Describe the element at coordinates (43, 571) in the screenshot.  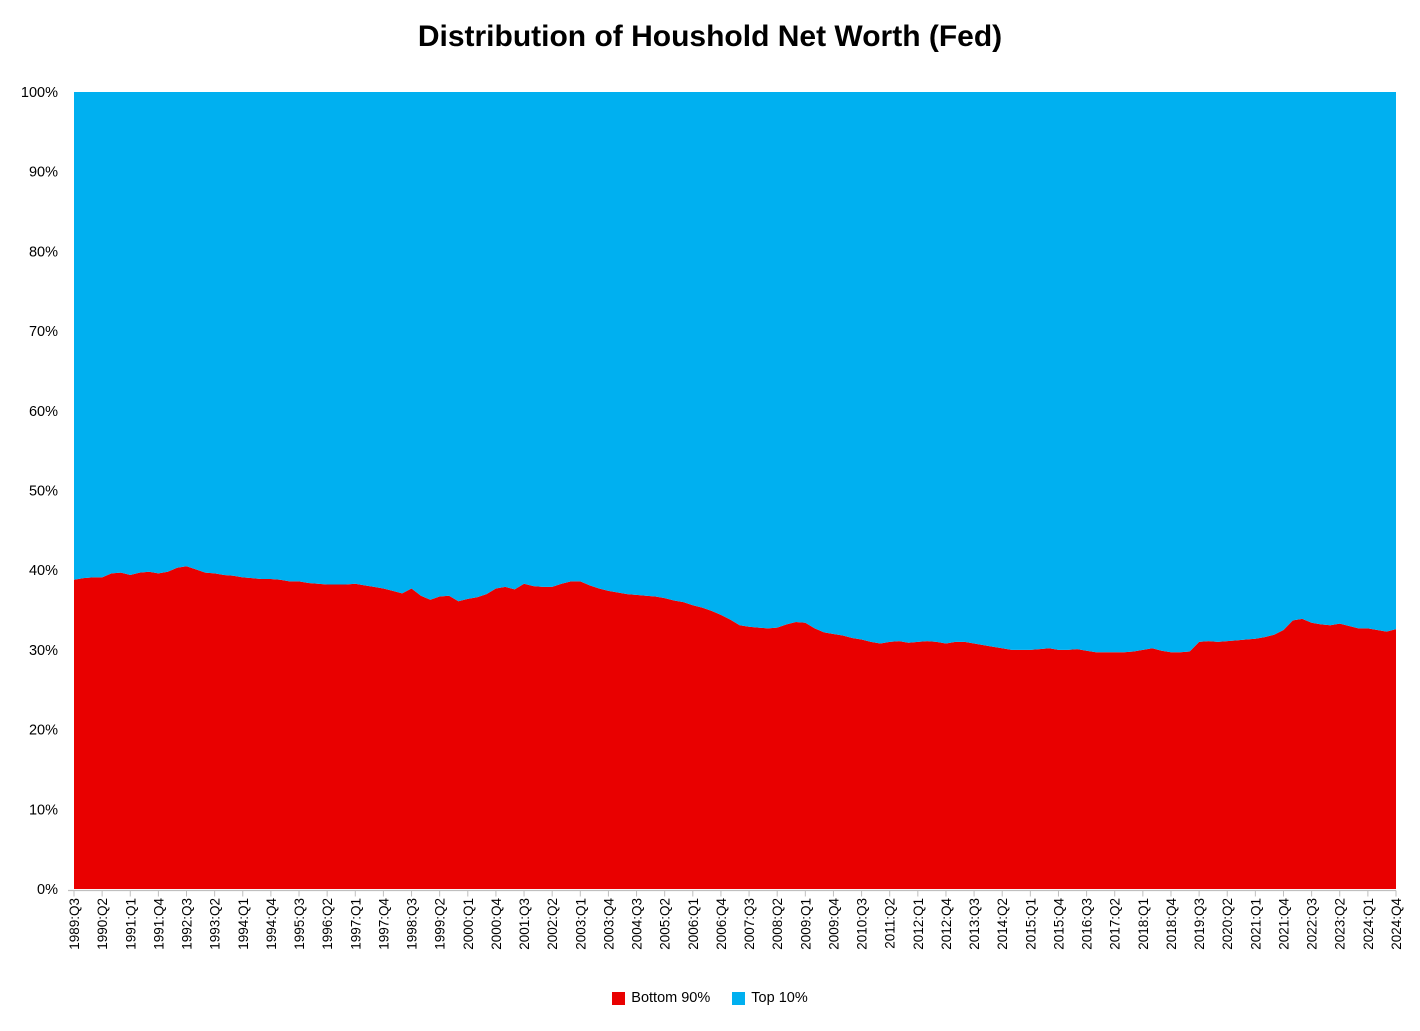
I see `y-tick-label: 40%` at that location.